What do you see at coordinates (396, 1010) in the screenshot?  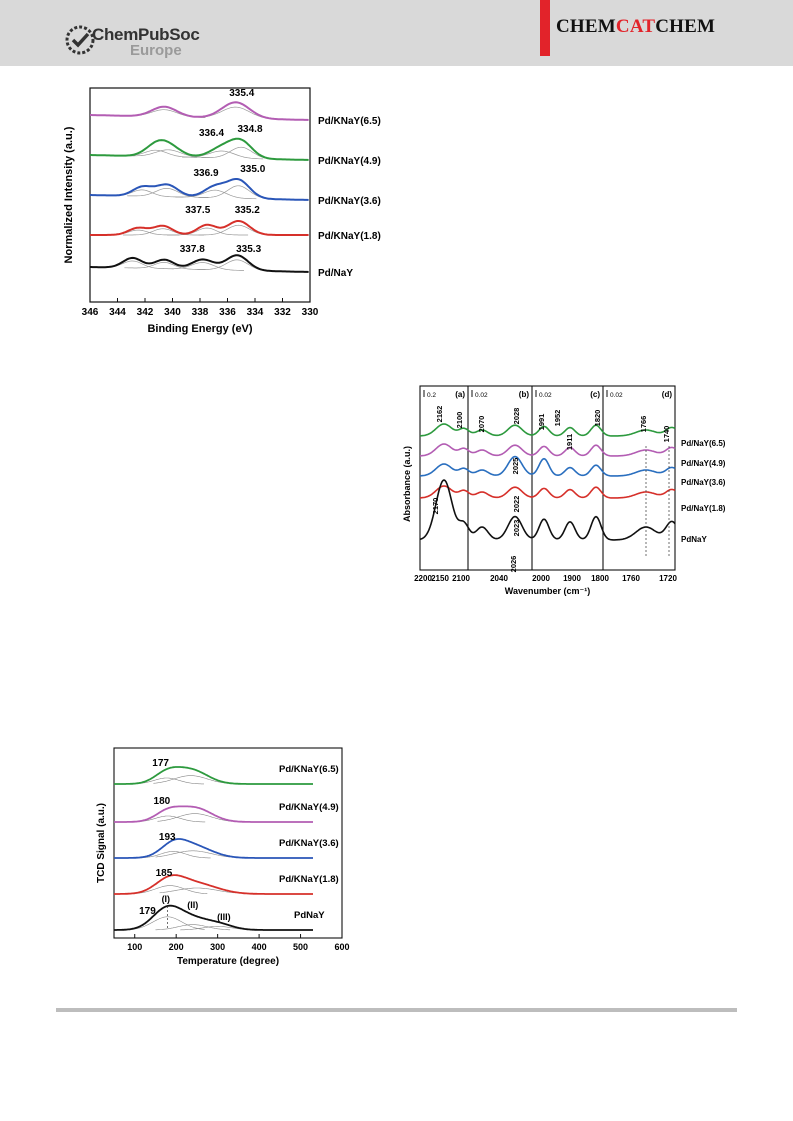 I see `footer-rule` at bounding box center [396, 1010].